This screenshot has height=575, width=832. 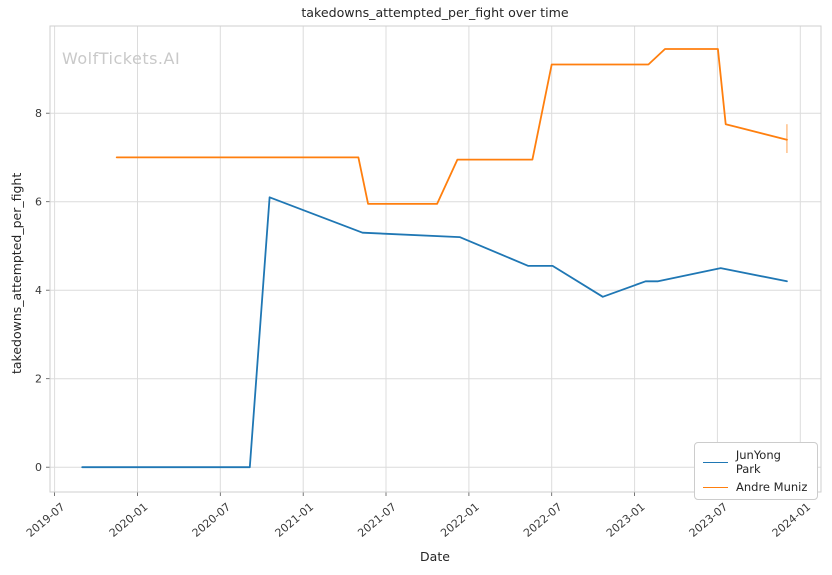 What do you see at coordinates (38, 113) in the screenshot?
I see `y-tick-label: 8` at bounding box center [38, 113].